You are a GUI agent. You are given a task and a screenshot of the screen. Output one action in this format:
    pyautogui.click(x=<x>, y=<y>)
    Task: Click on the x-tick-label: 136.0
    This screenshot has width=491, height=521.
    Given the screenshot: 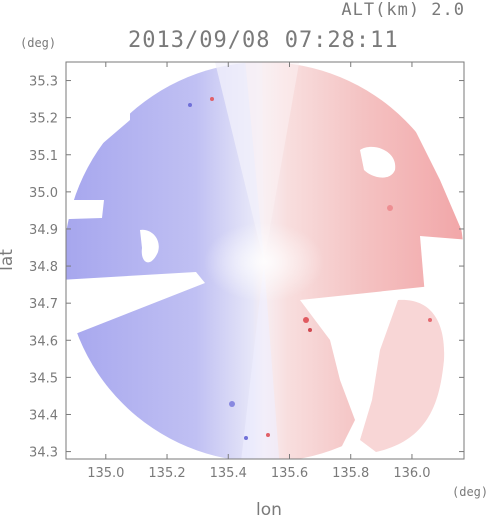 What is the action you would take?
    pyautogui.click(x=411, y=473)
    